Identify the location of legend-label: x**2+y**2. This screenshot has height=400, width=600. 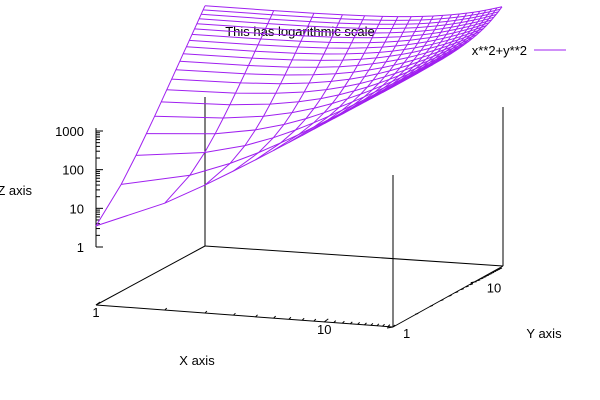
(499, 50).